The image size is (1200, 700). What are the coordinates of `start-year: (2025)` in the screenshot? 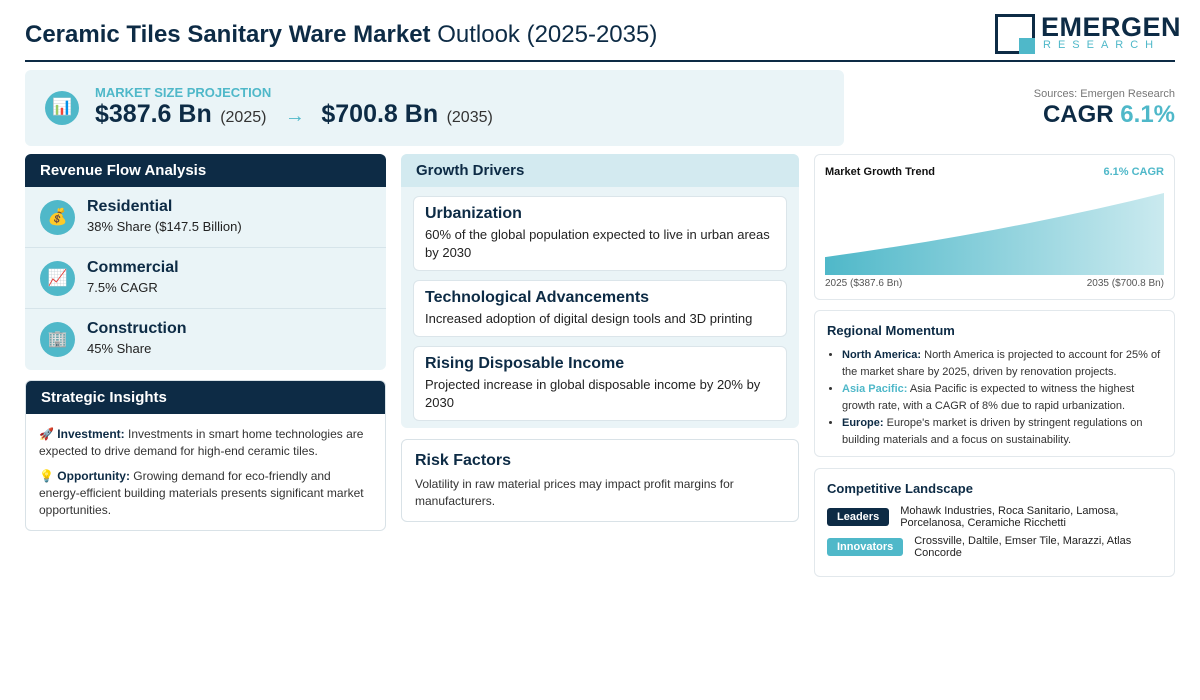 It's located at (243, 117).